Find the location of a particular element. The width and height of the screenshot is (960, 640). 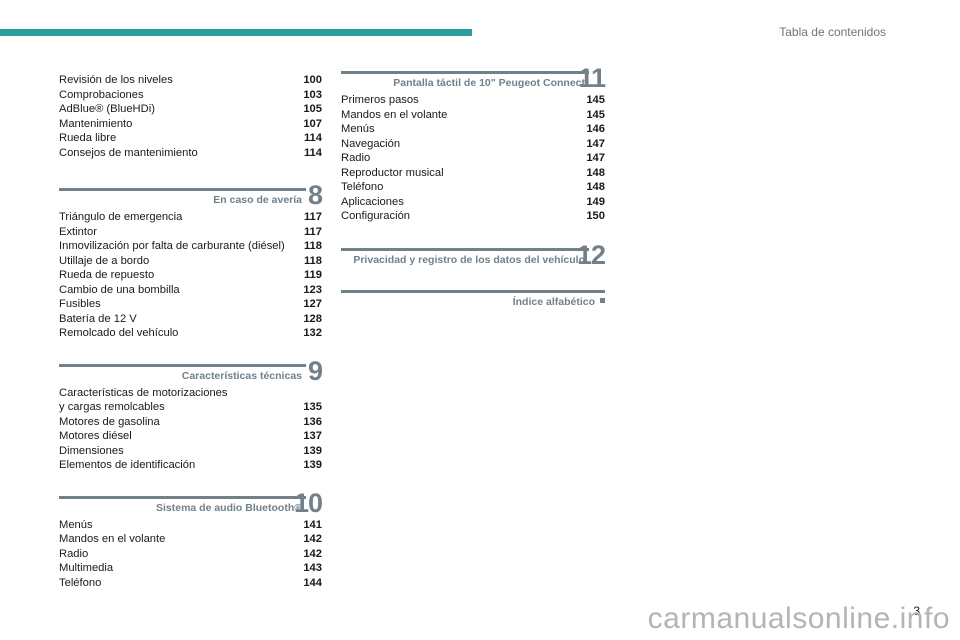

toc-entry: Aplicaciones 149 is located at coordinates (473, 202).